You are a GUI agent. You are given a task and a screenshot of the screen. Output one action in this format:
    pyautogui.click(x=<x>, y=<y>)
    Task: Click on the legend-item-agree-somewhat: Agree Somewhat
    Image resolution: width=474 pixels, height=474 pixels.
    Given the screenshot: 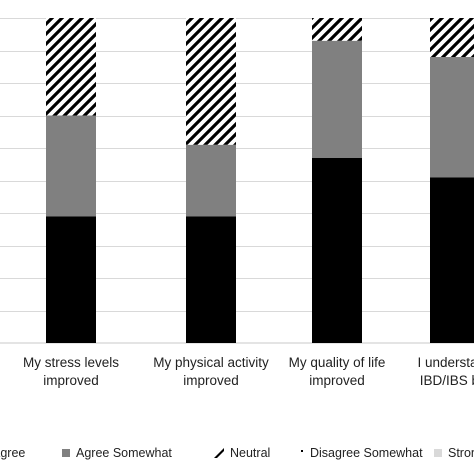 What is the action you would take?
    pyautogui.click(x=117, y=453)
    